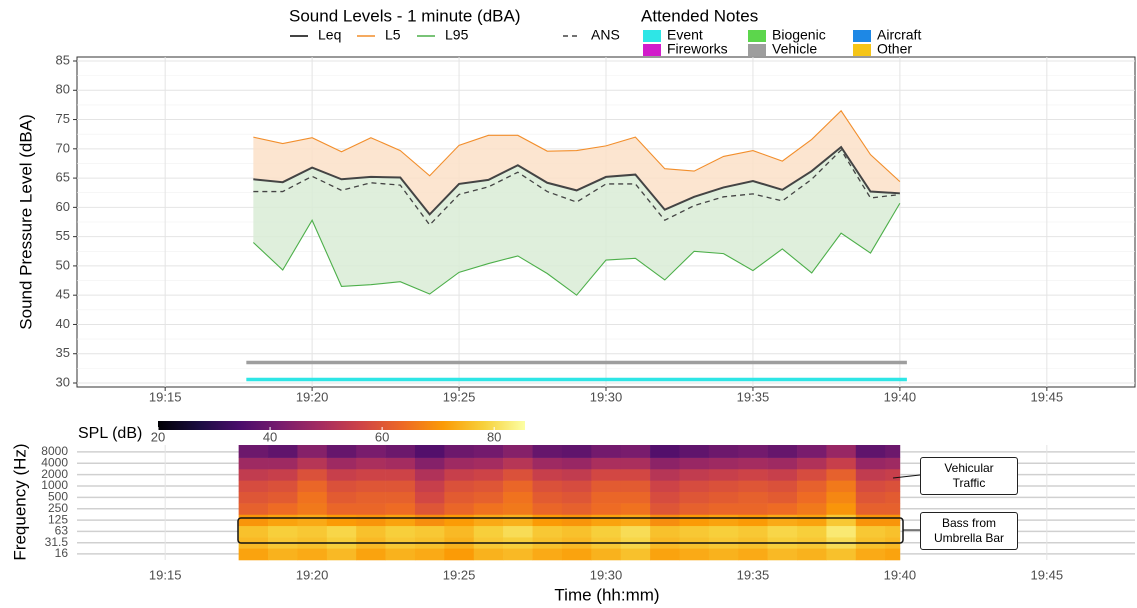 Image resolution: width=1137 pixels, height=608 pixels. I want to click on legend-title: Sound Levels - 1 minute (dBA), so click(405, 15).